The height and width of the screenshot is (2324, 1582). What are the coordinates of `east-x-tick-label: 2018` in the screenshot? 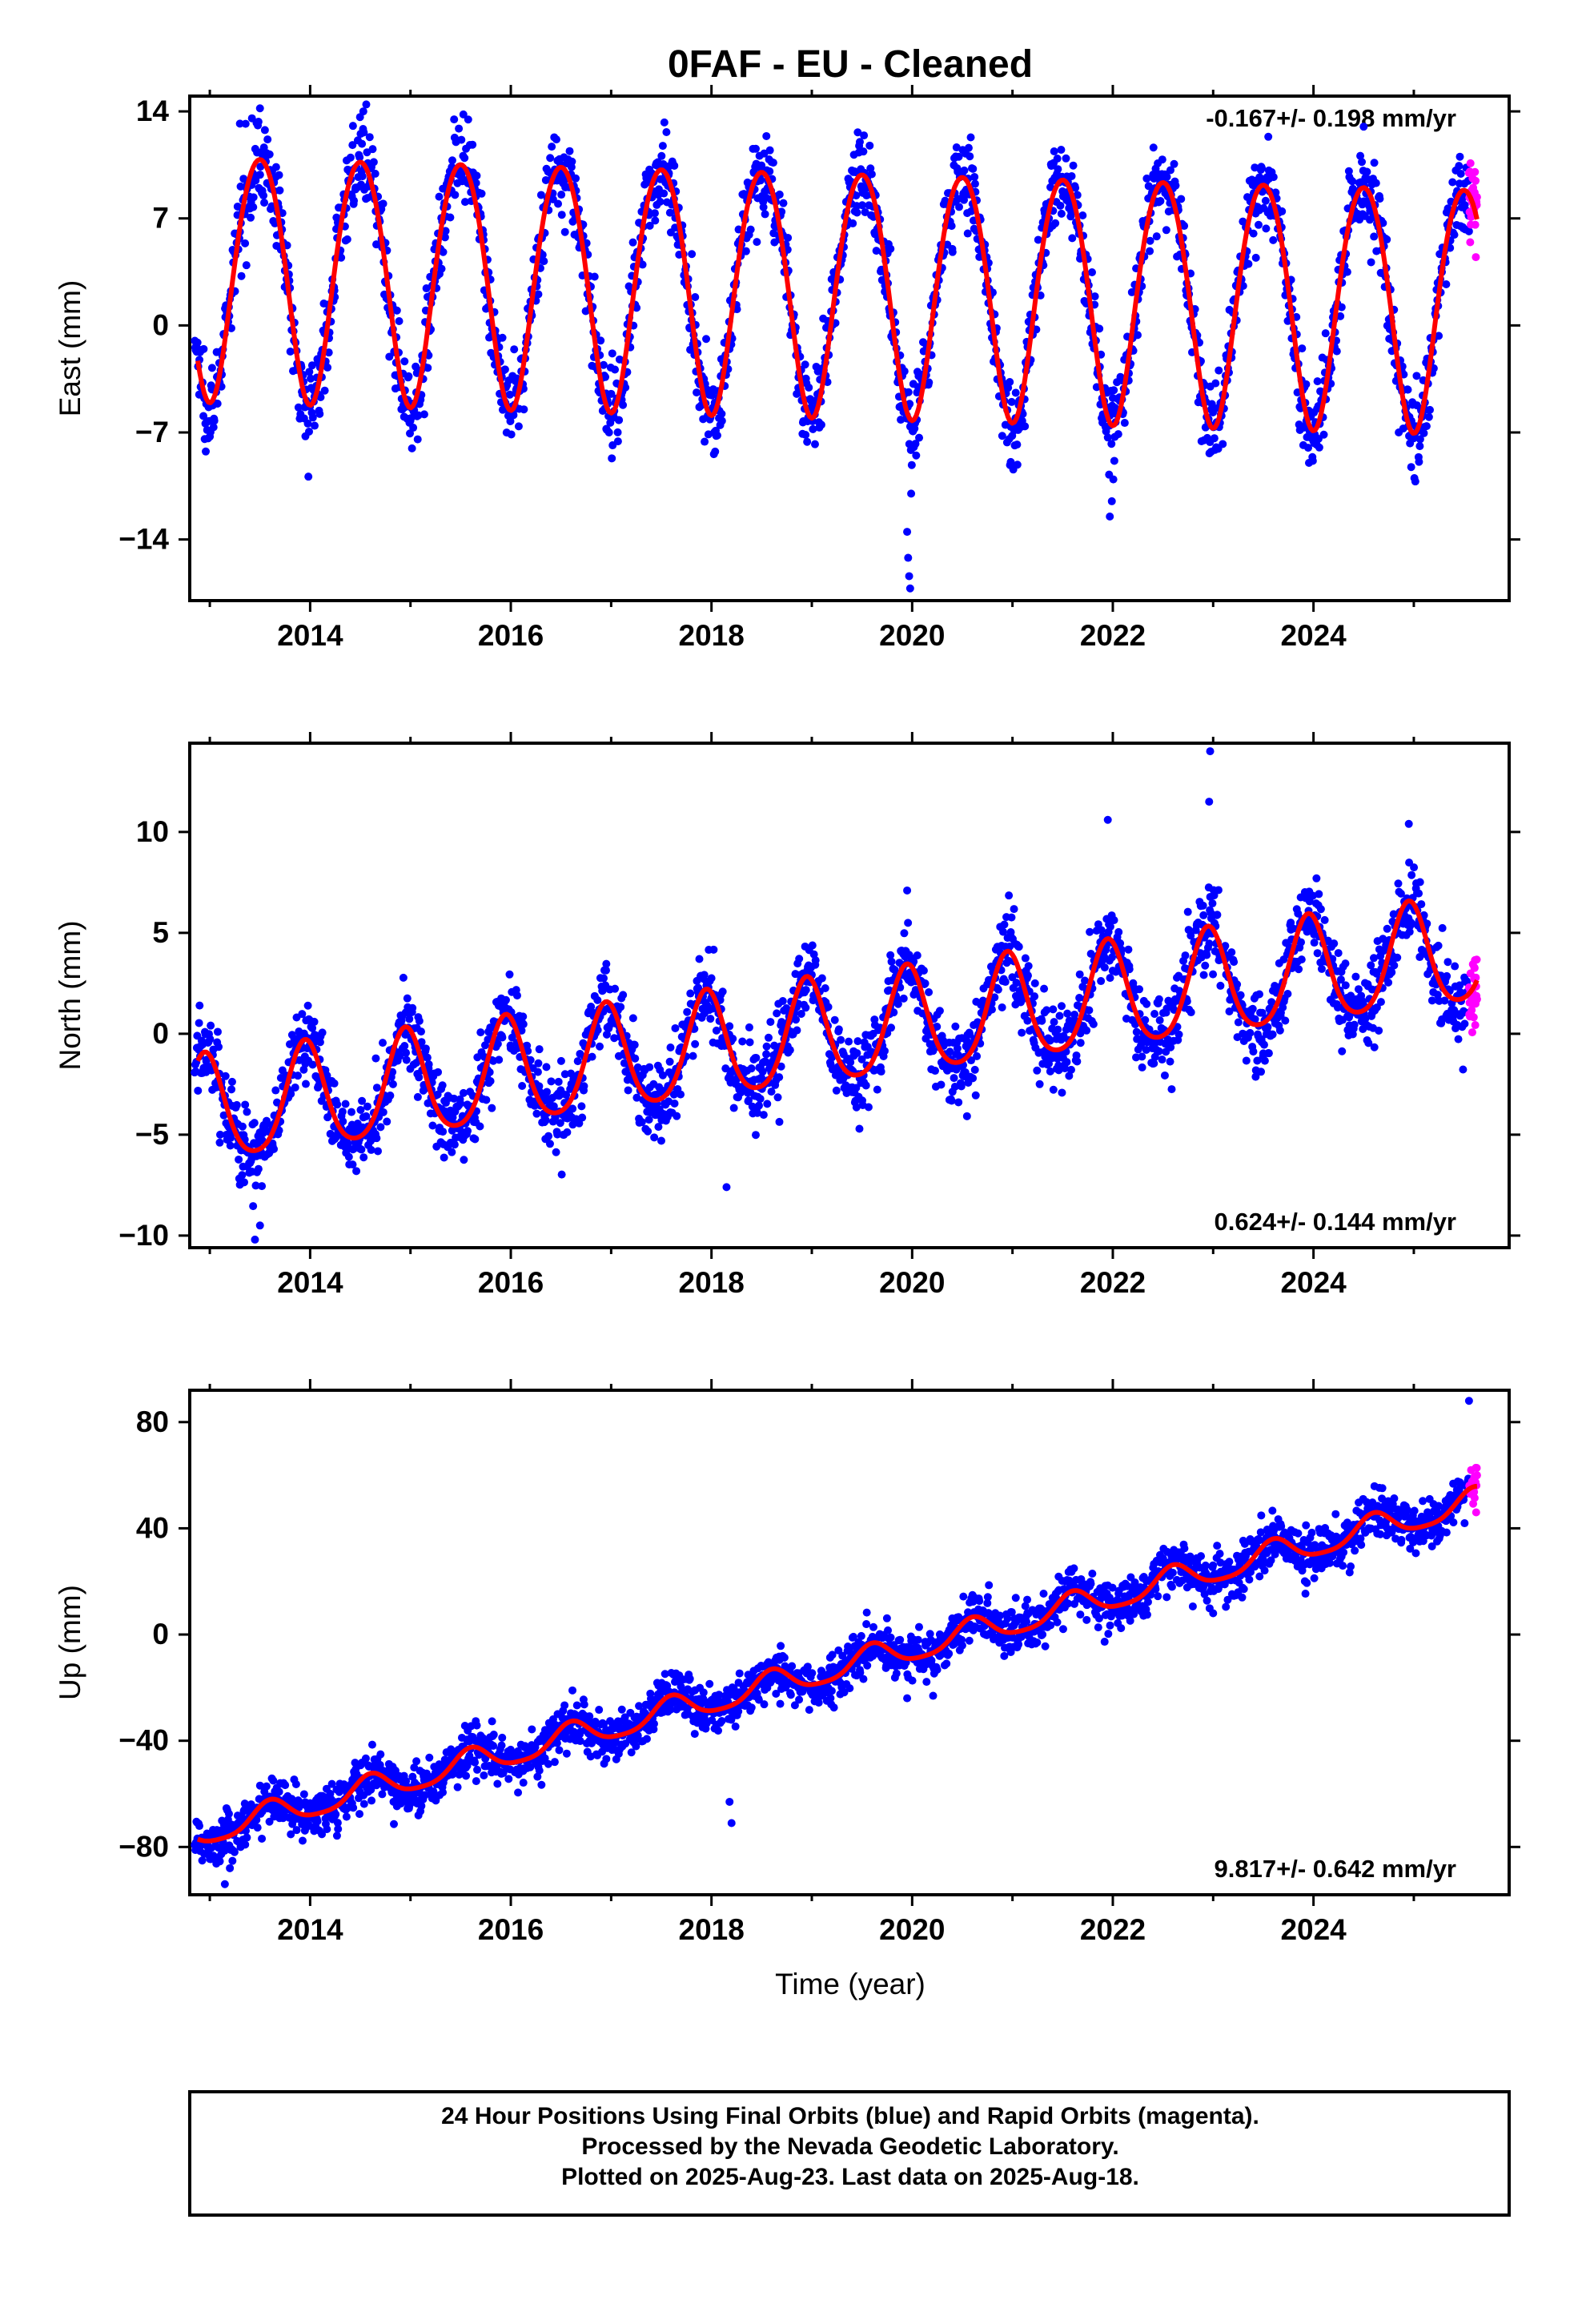 It's located at (712, 635).